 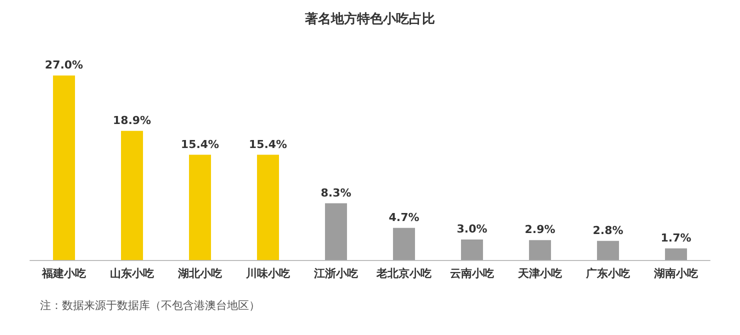 What do you see at coordinates (336, 193) in the screenshot?
I see `data-label: 8.3%` at bounding box center [336, 193].